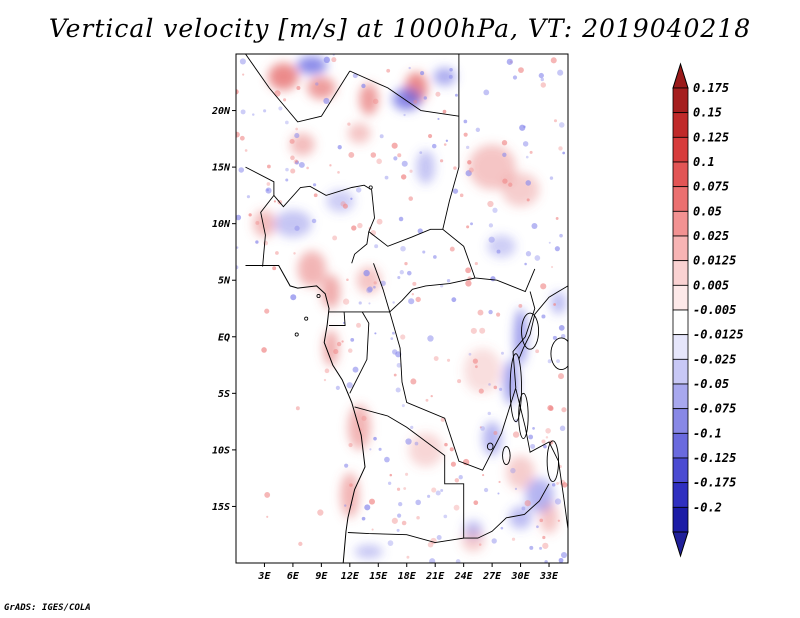 The image size is (800, 618). I want to click on colorbar-label: -0.1, so click(707, 433).